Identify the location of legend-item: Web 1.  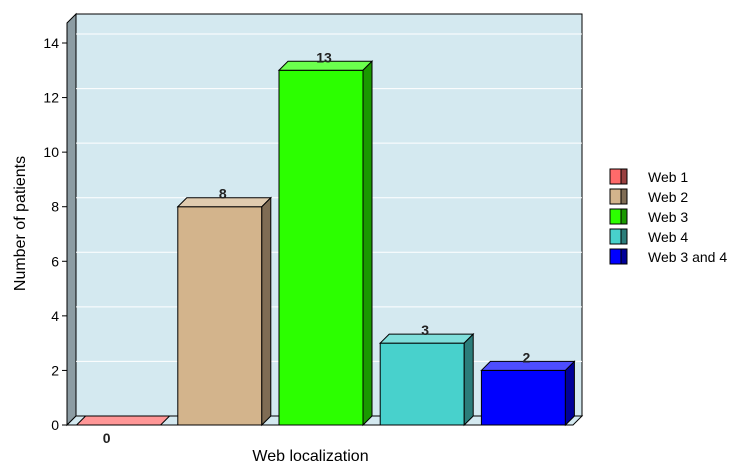
(648, 176).